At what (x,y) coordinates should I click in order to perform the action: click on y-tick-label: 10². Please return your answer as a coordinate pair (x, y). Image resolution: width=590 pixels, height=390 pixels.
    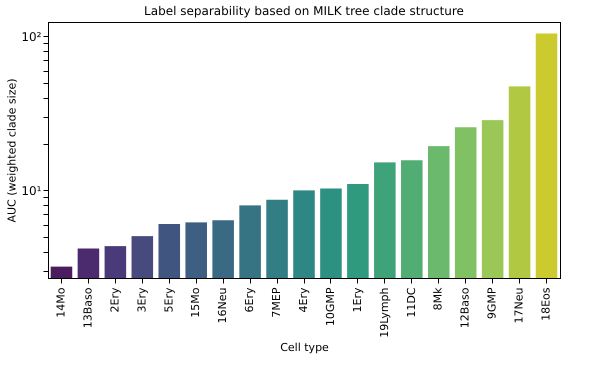
    Looking at the image, I should click on (31, 37).